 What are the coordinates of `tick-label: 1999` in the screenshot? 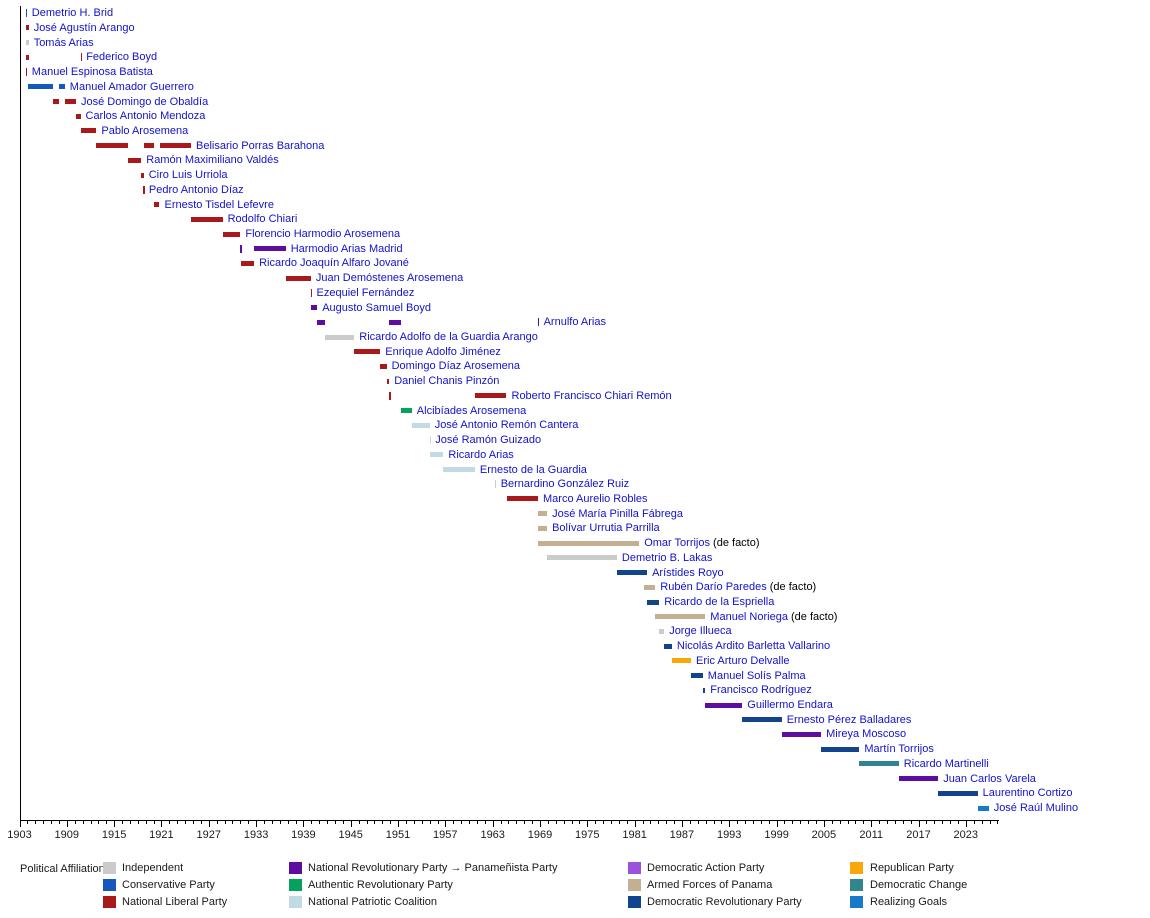 It's located at (776, 835).